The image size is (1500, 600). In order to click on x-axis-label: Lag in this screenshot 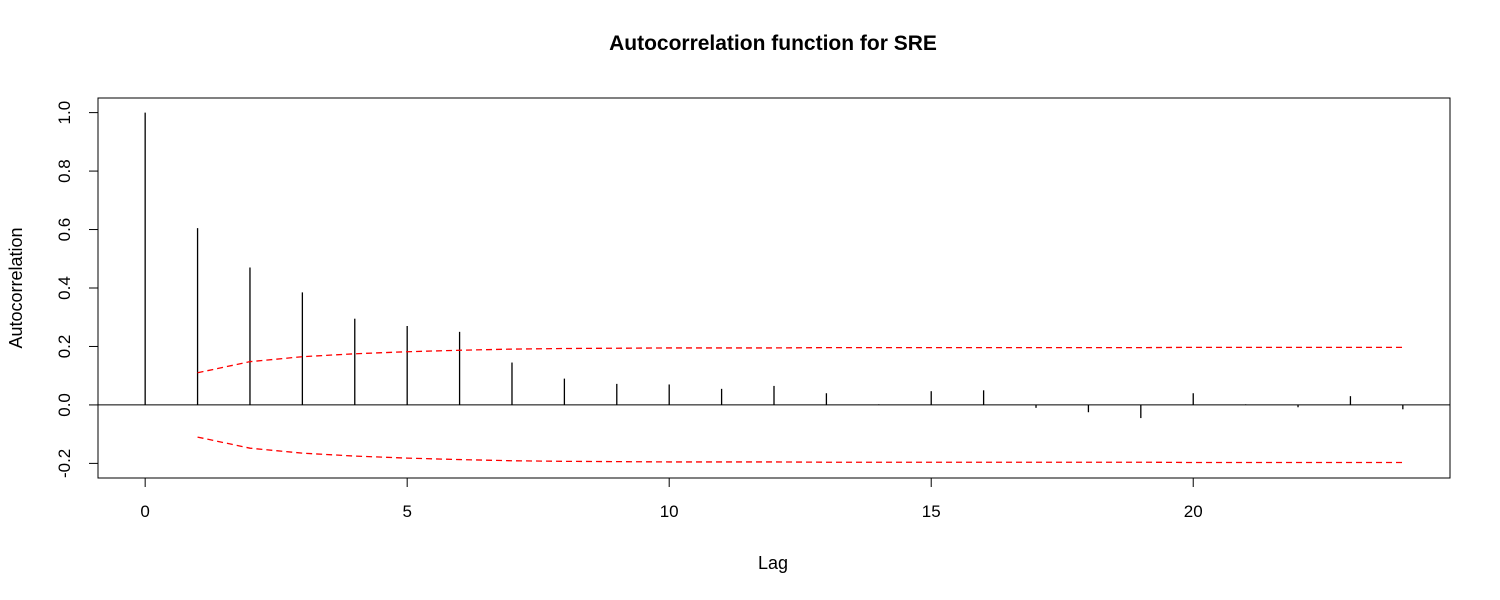, I will do `click(773, 563)`.